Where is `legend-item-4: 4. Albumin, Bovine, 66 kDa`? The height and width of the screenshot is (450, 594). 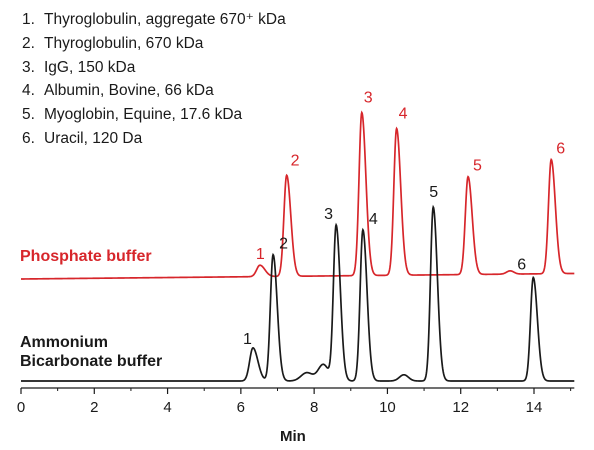
legend-item-4: 4. Albumin, Bovine, 66 kDa is located at coordinates (154, 91).